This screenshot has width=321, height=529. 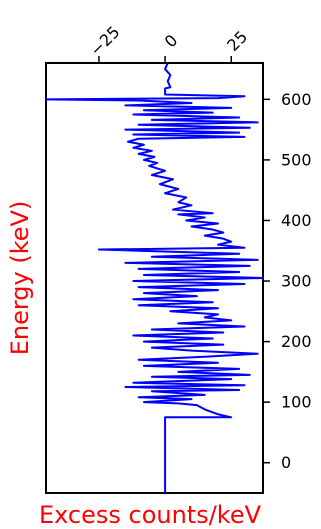 I want to click on y-tick-label: 200, so click(x=296, y=341).